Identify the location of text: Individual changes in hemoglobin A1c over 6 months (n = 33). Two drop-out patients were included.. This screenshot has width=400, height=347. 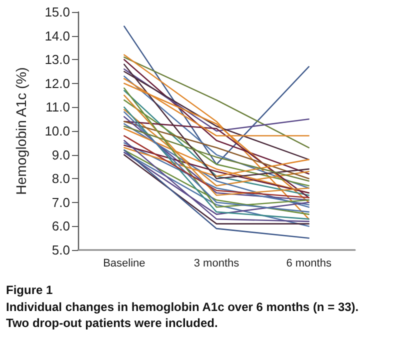
(184, 315).